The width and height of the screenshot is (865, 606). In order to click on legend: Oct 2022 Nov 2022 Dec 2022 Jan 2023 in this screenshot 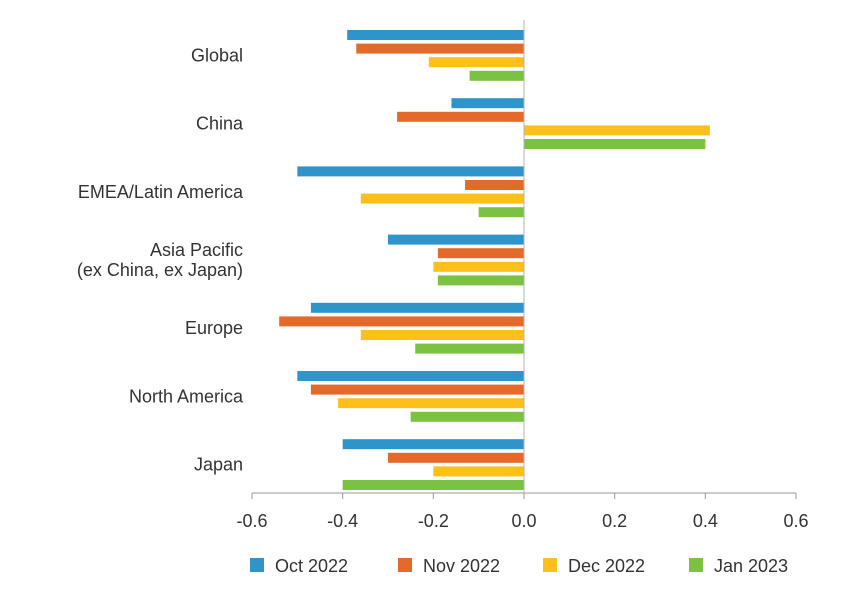, I will do `click(519, 566)`.